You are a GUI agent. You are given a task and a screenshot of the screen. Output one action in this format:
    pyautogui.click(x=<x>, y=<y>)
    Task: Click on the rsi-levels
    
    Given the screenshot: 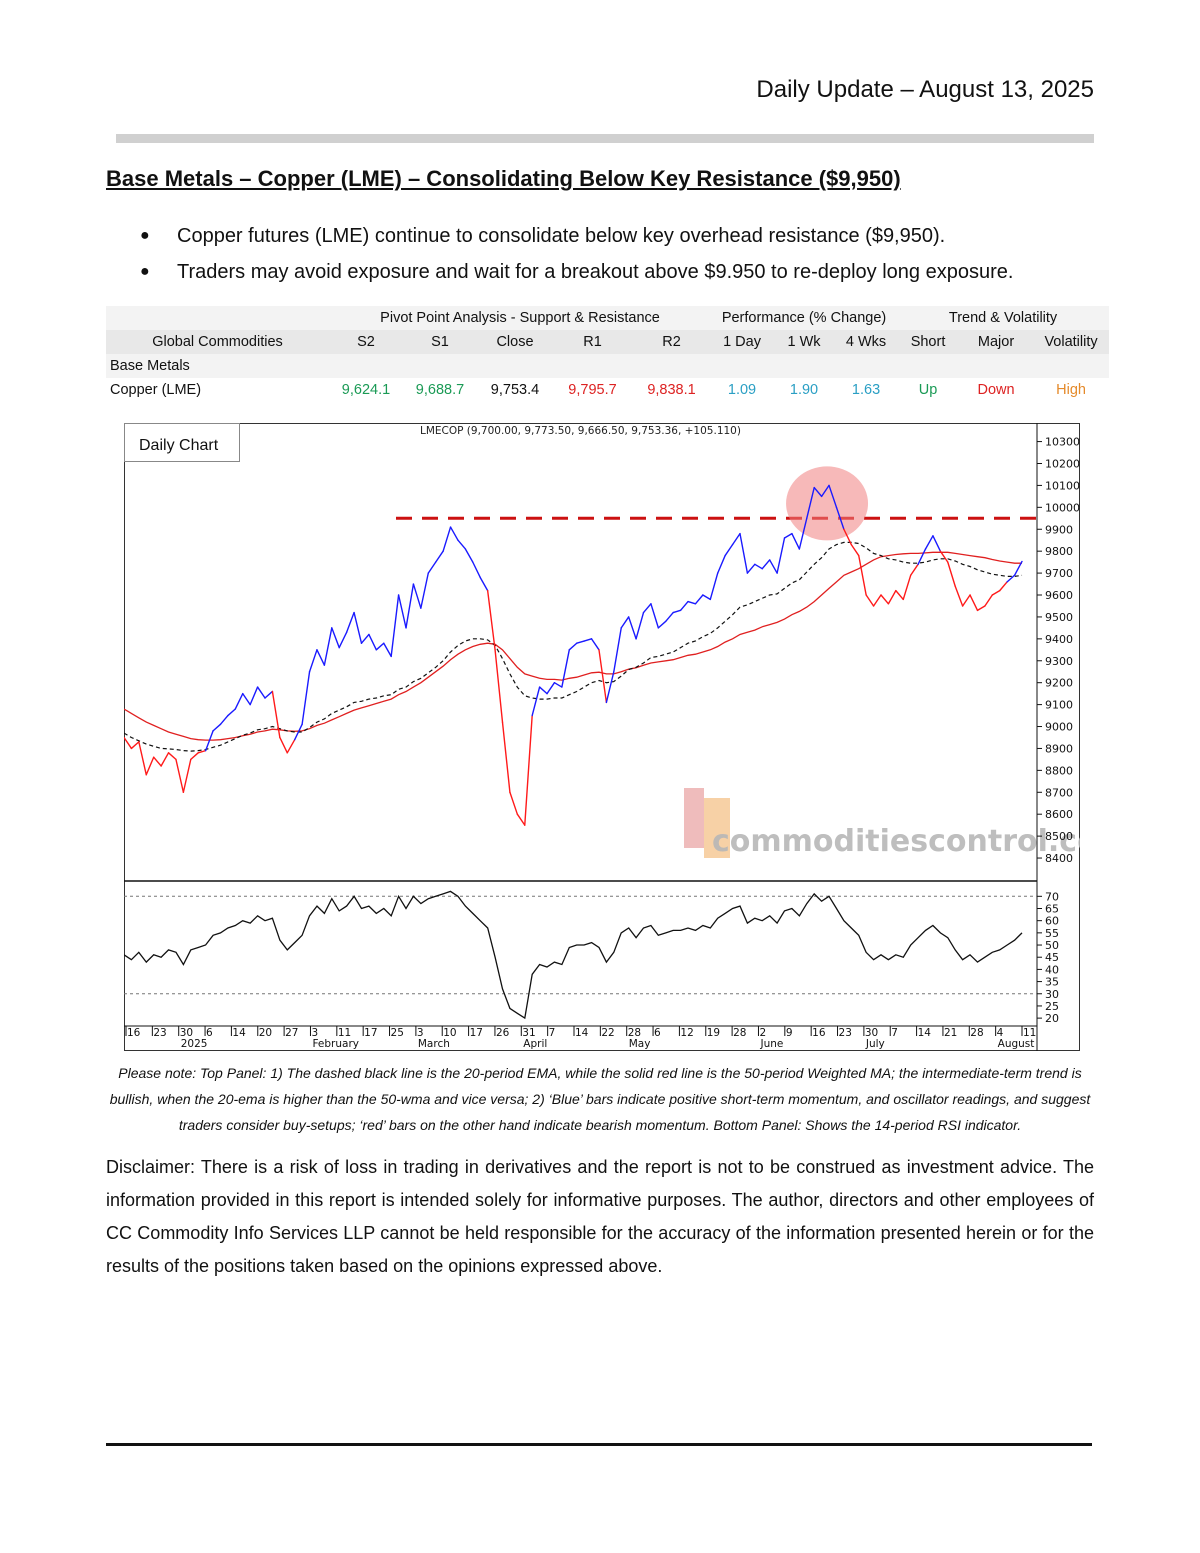 What is the action you would take?
    pyautogui.click(x=580, y=945)
    